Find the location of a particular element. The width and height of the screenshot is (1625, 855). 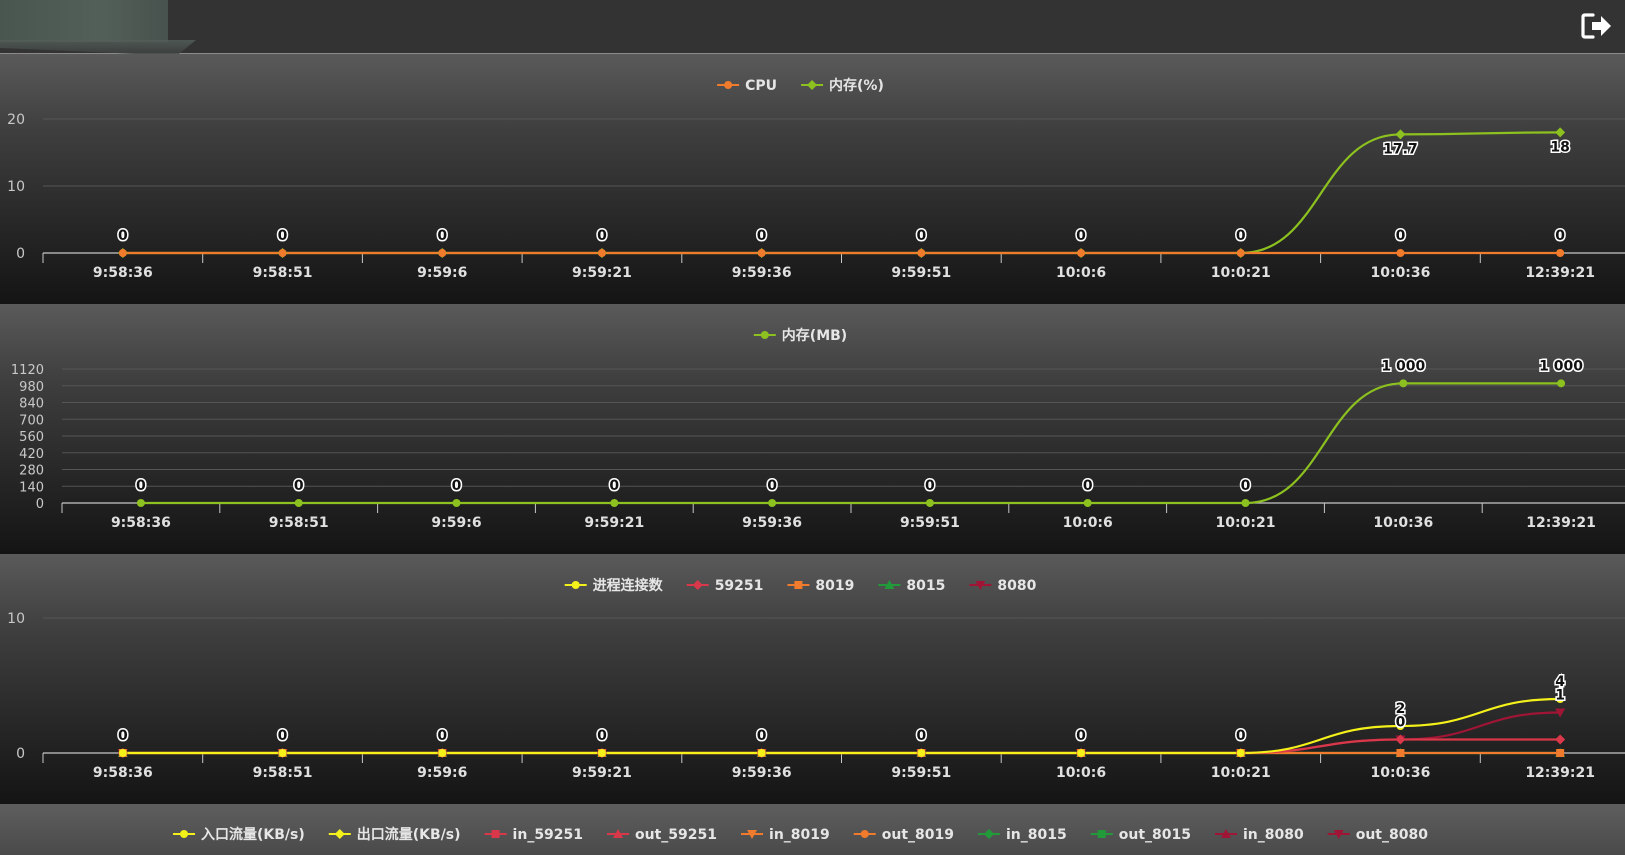

legend-label: in_8080 is located at coordinates (1273, 835).